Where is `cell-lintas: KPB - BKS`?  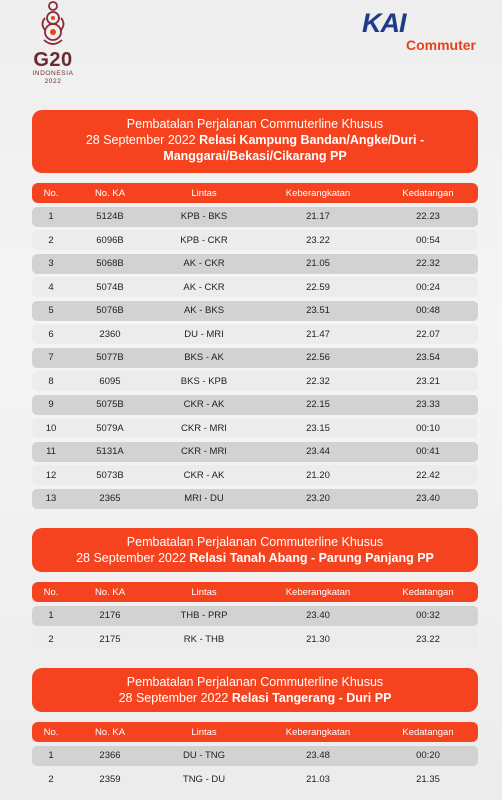
cell-lintas: KPB - BKS is located at coordinates (204, 216).